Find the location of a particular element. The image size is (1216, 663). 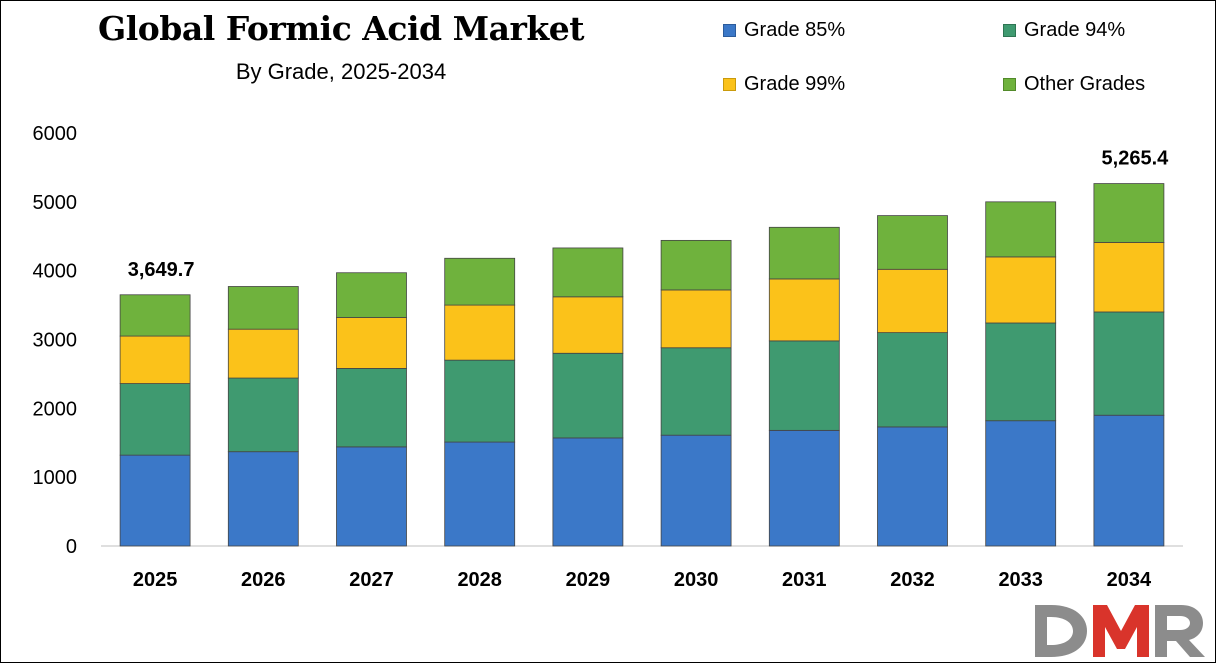

x-tick-label: 2029 is located at coordinates (588, 580).